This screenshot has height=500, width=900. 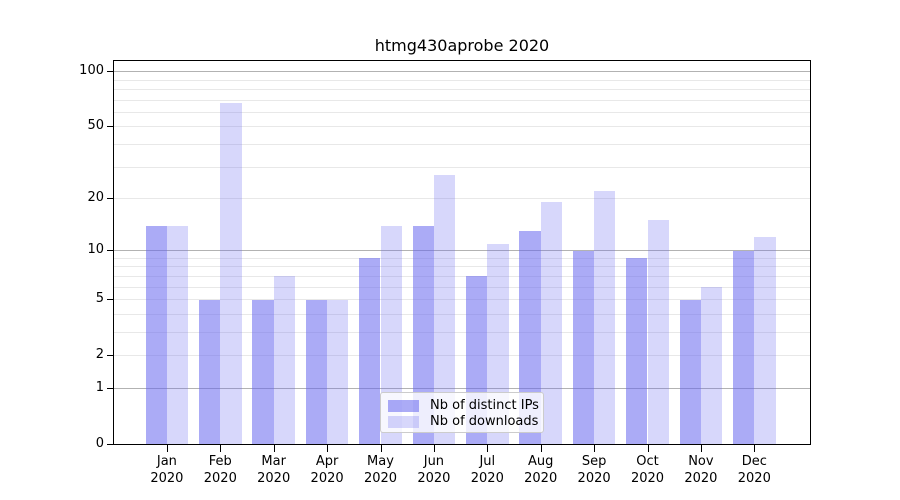 What do you see at coordinates (95, 250) in the screenshot?
I see `y-tick-label-10: 10` at bounding box center [95, 250].